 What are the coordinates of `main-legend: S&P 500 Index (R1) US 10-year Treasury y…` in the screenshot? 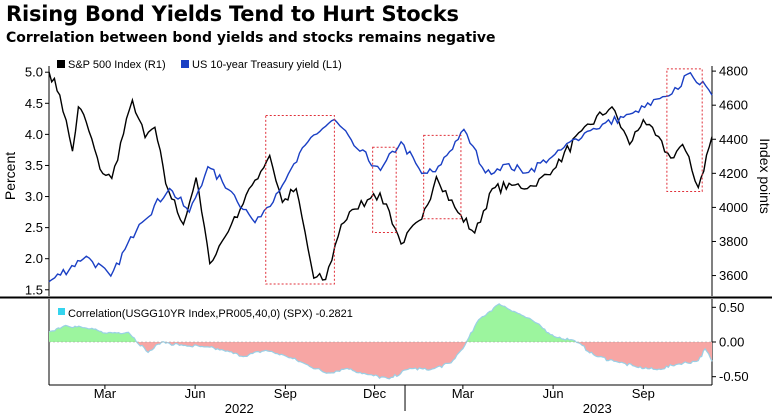 It's located at (209, 66).